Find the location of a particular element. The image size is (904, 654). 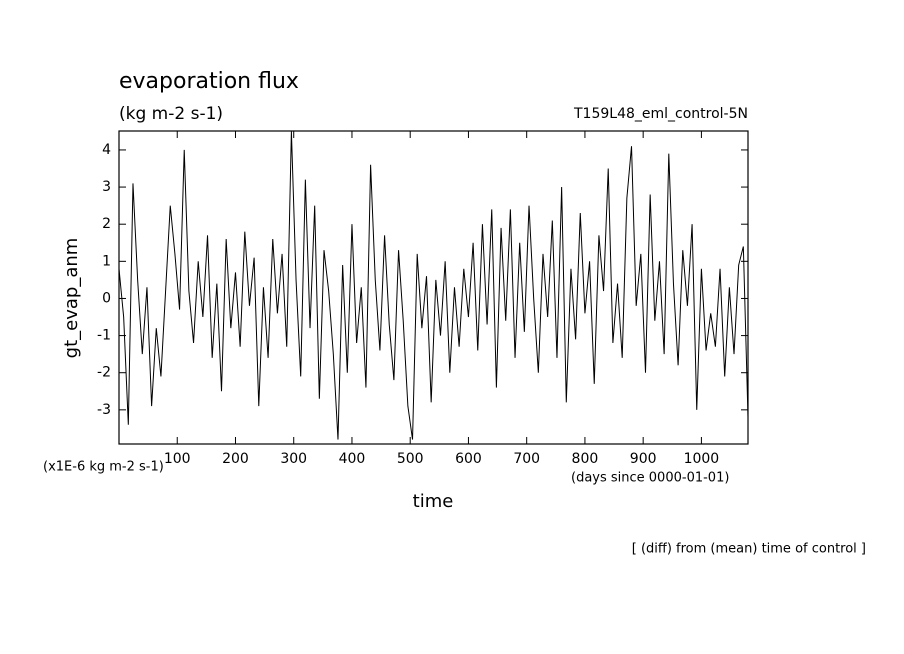

x-tick-label: 900 is located at coordinates (643, 459).